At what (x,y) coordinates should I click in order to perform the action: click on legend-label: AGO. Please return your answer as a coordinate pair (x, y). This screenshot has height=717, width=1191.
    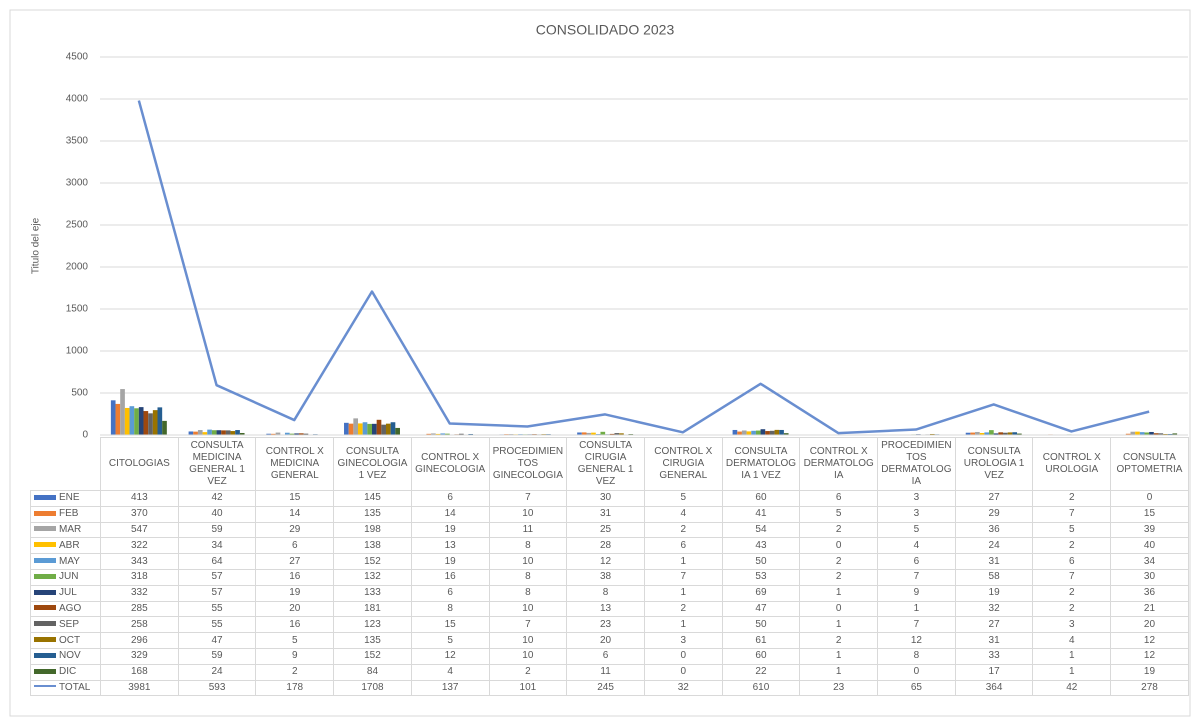
    Looking at the image, I should click on (70, 608).